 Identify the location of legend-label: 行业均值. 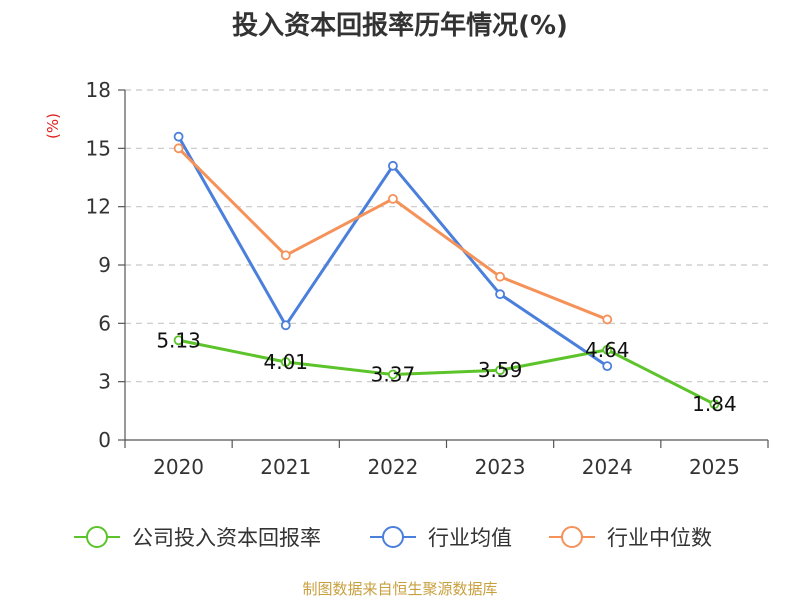
(470, 538).